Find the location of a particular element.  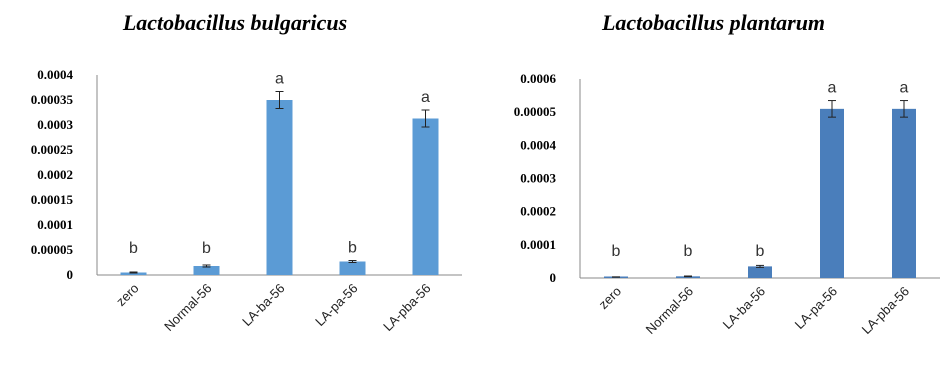

chart-title: Lactobacillus plantarum is located at coordinates (713, 22).